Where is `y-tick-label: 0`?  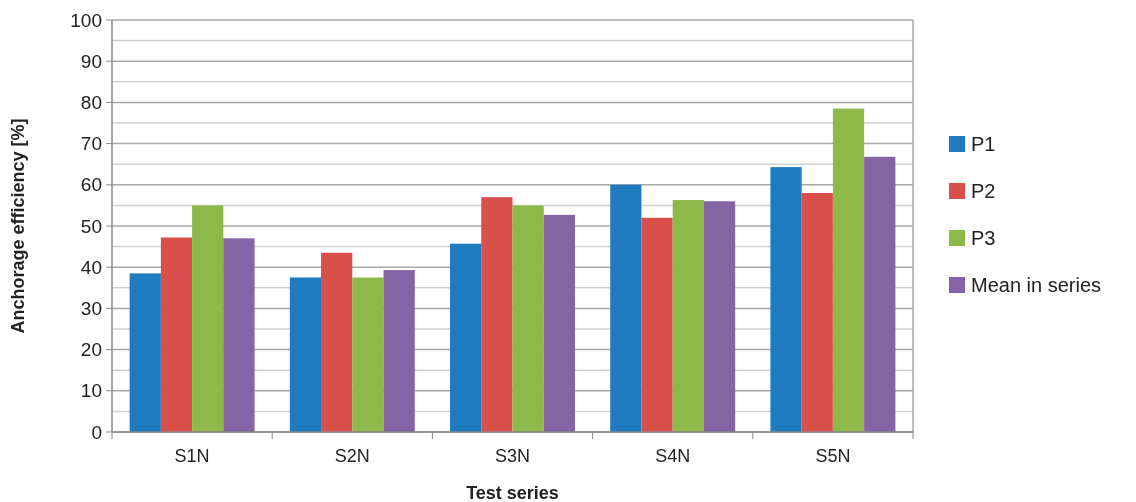 y-tick-label: 0 is located at coordinates (96, 432).